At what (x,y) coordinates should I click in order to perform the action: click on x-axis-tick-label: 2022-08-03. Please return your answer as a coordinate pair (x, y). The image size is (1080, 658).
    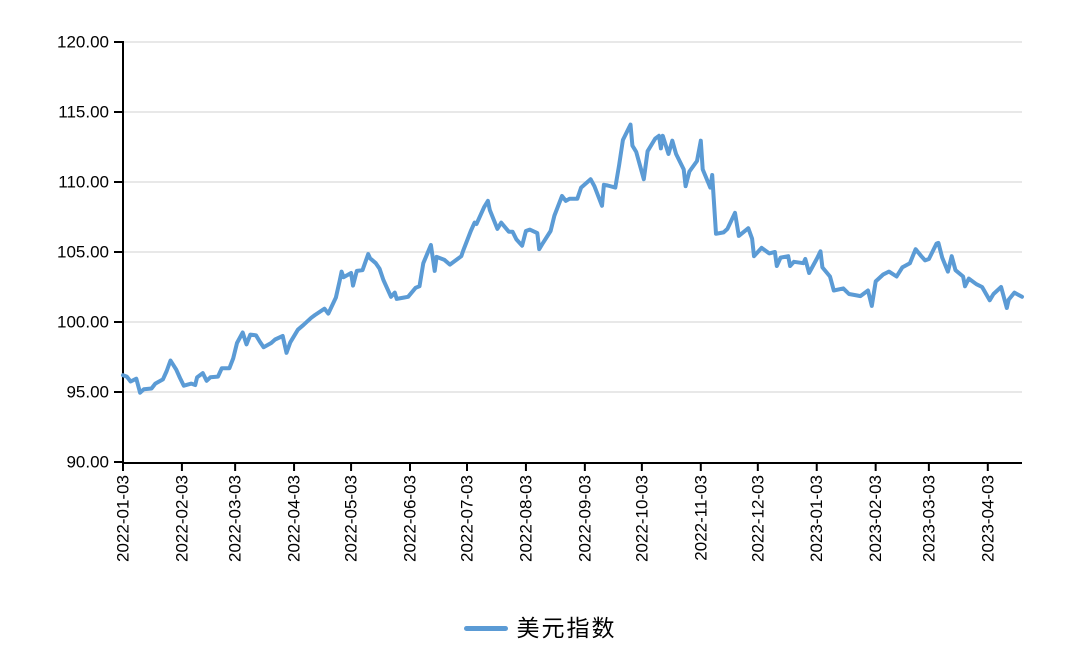
    Looking at the image, I should click on (525, 518).